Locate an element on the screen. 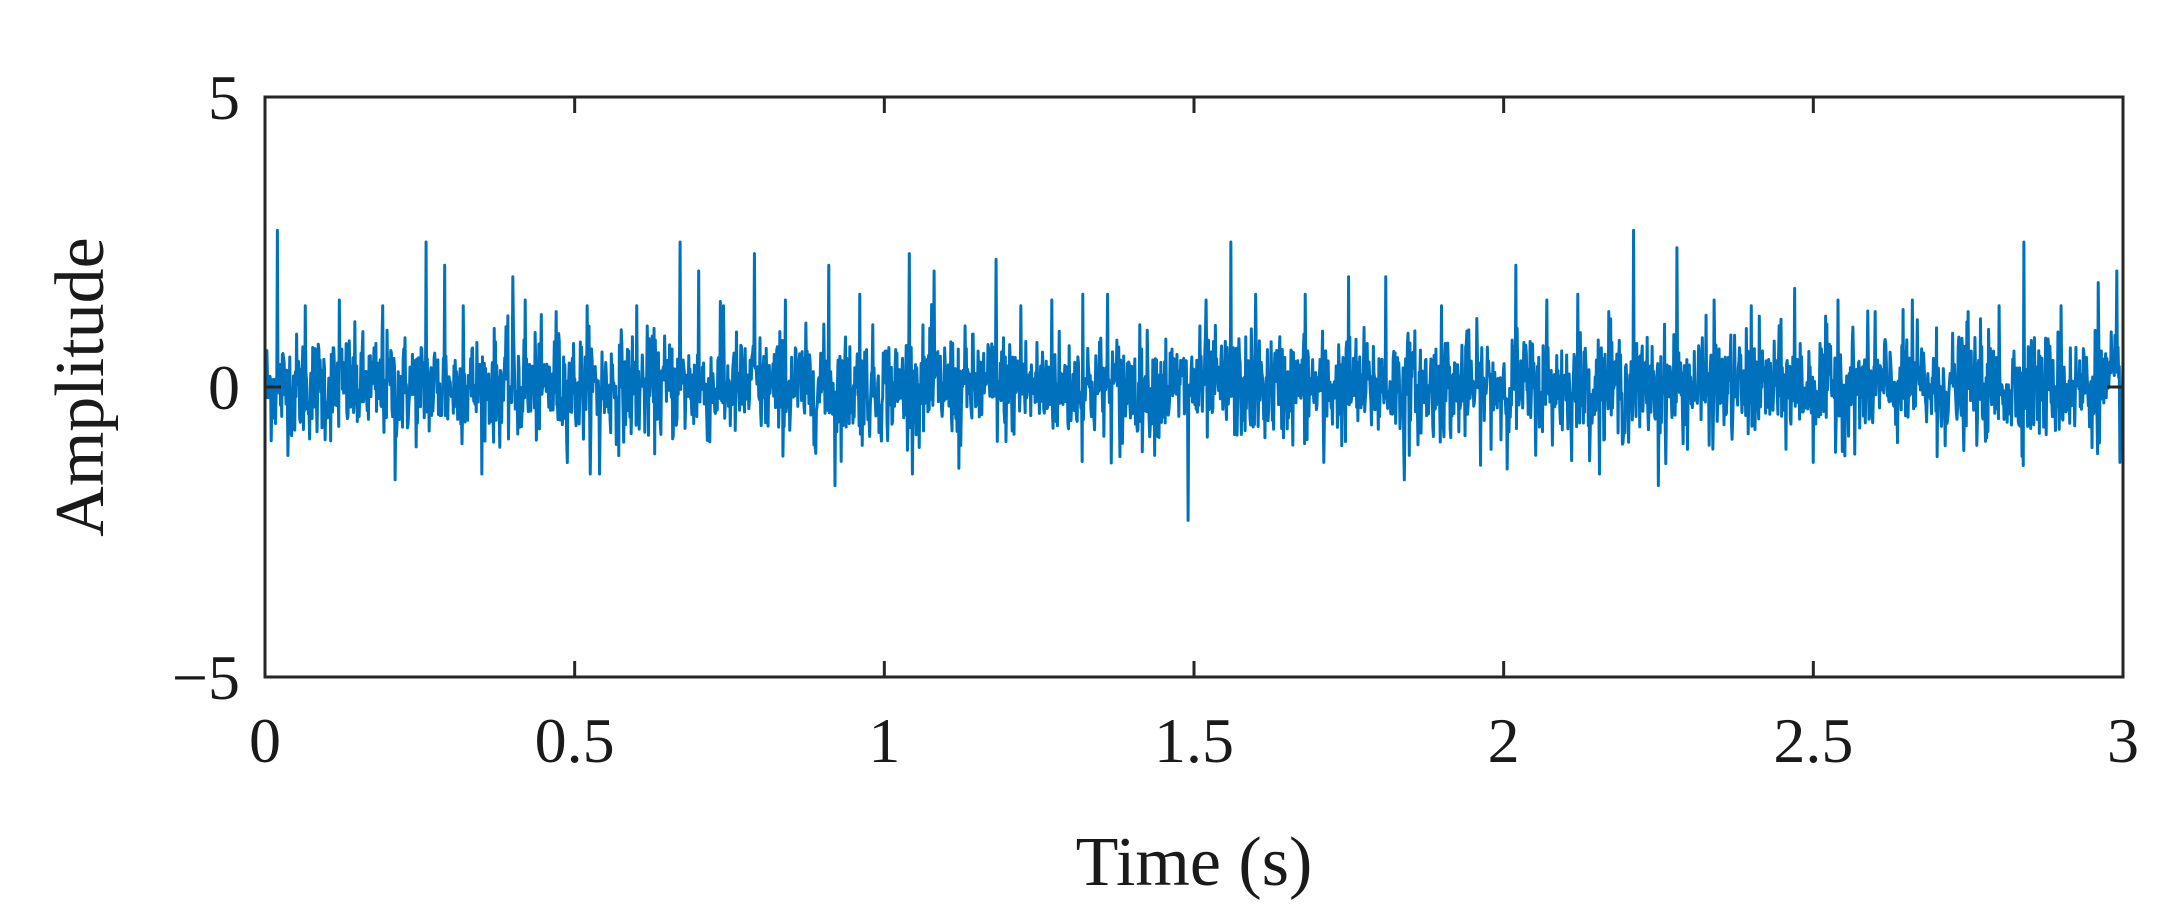 The width and height of the screenshot is (2166, 911). y-tick-label: 0 is located at coordinates (224, 387).